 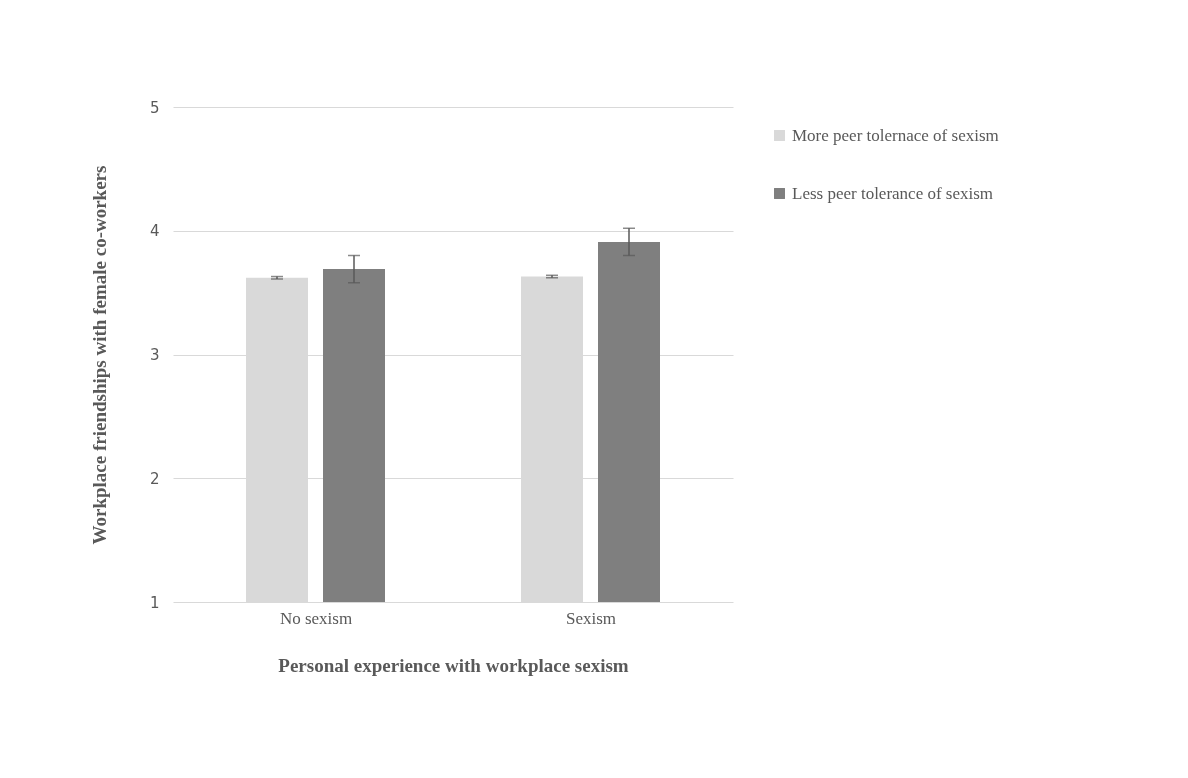 I want to click on x-tick-label: No sexism, so click(x=316, y=618).